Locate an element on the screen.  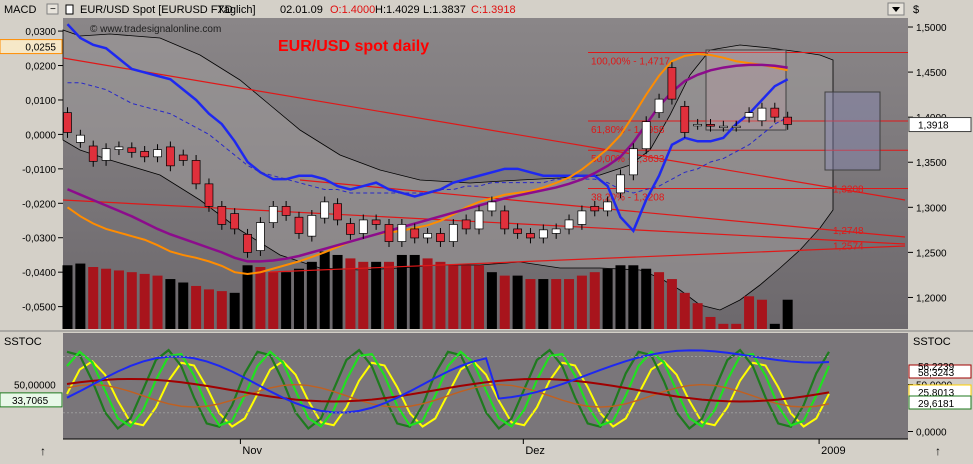
macd-tick-label: -0,0400 is located at coordinates (39, 273).